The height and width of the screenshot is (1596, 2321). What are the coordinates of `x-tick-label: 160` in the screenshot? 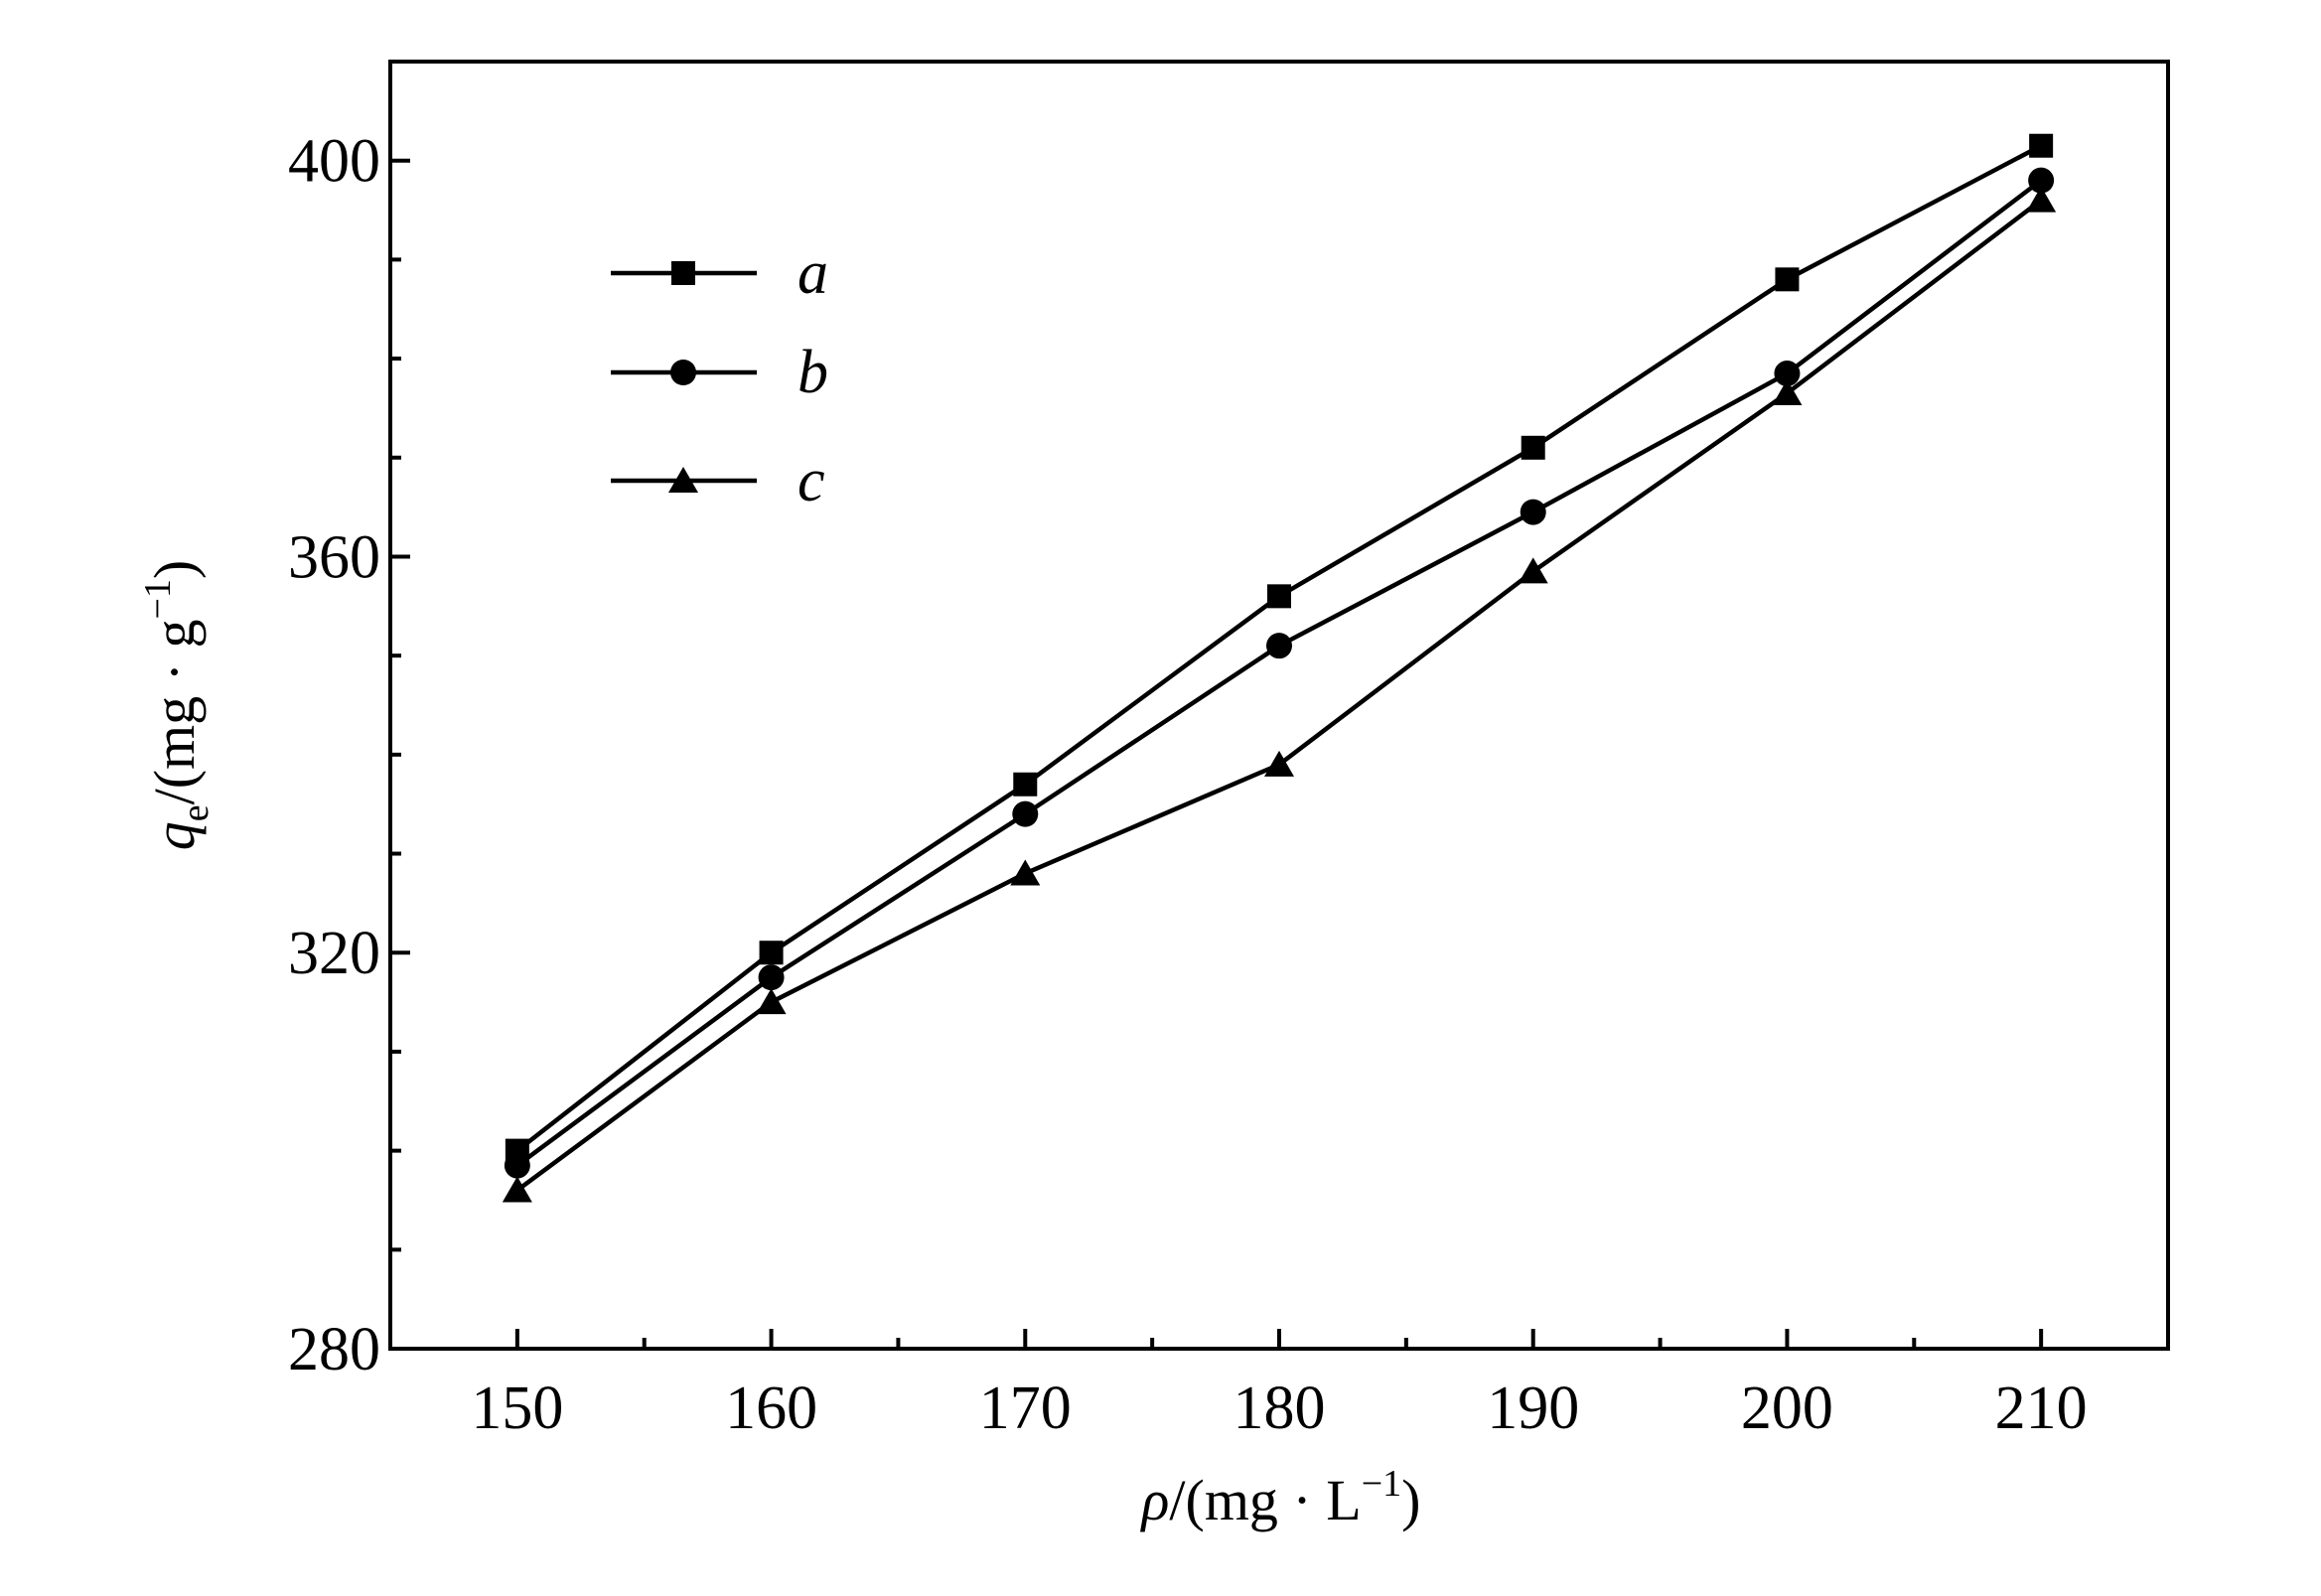 It's located at (771, 1409).